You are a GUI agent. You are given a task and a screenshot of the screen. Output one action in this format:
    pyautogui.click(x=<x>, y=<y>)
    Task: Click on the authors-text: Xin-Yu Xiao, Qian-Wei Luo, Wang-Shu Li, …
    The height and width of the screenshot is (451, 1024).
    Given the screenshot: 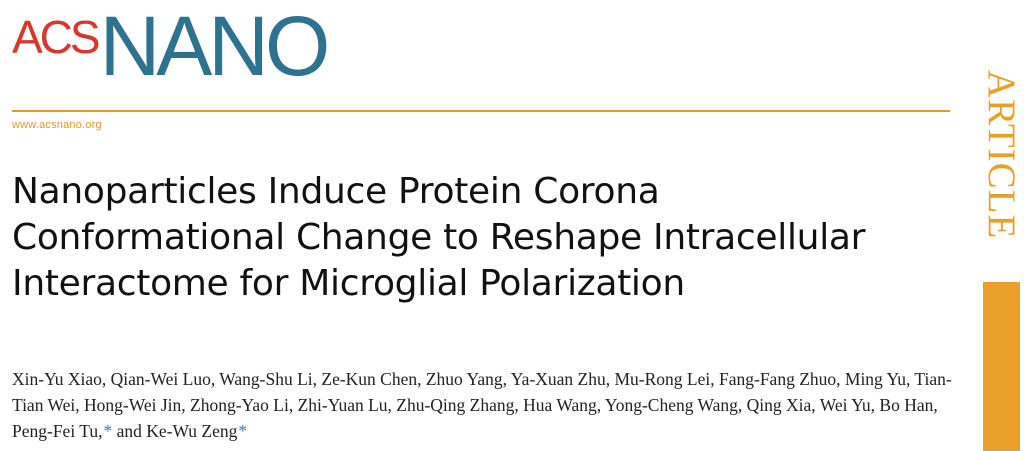 What is the action you would take?
    pyautogui.click(x=482, y=405)
    